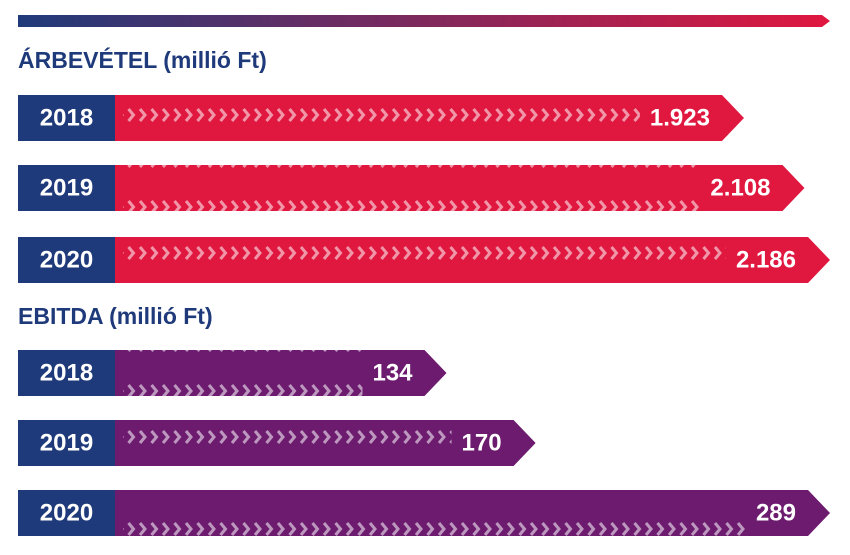 This screenshot has width=850, height=555. Describe the element at coordinates (680, 117) in the screenshot. I see `value-label: 1.923` at that location.